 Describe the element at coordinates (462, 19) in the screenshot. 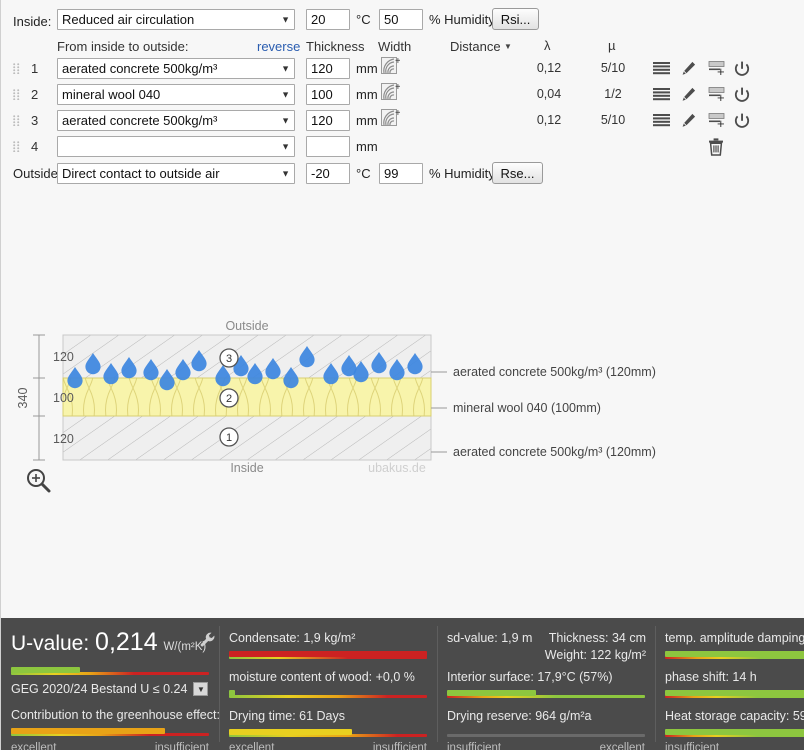

I see `inside-humidity-unit: % Humidity` at that location.